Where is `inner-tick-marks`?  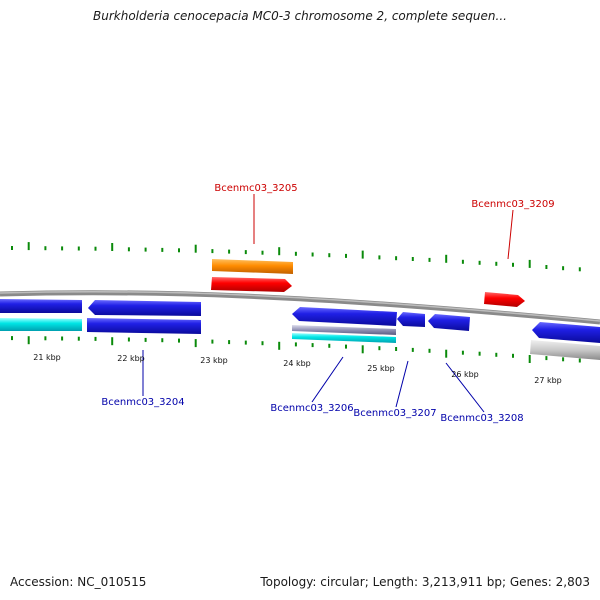 inner-tick-marks is located at coordinates (296, 349).